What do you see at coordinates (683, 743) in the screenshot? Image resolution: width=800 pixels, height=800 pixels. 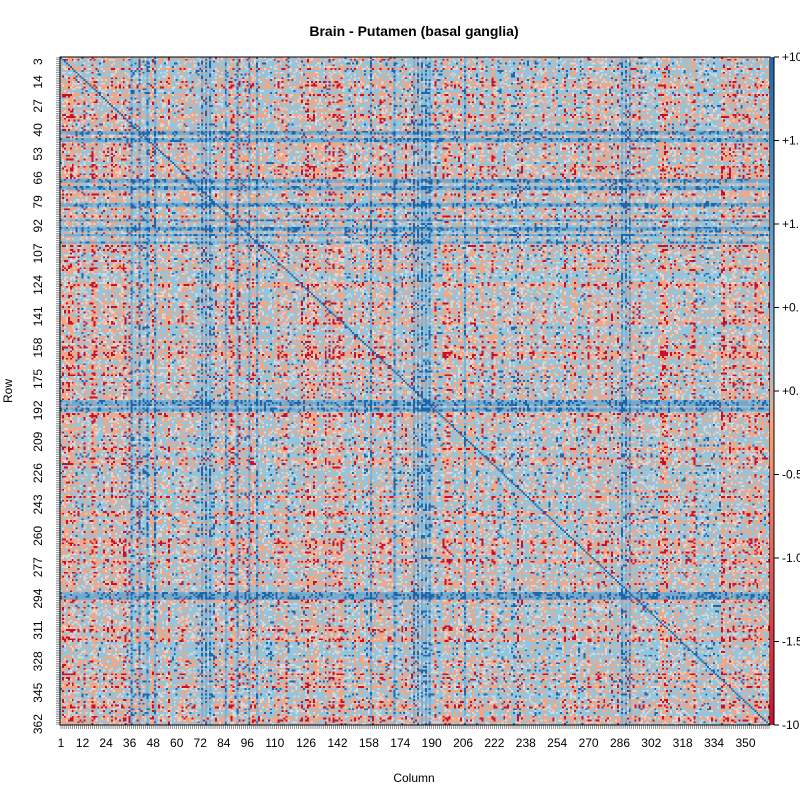 I see `x-tick-label: 318` at bounding box center [683, 743].